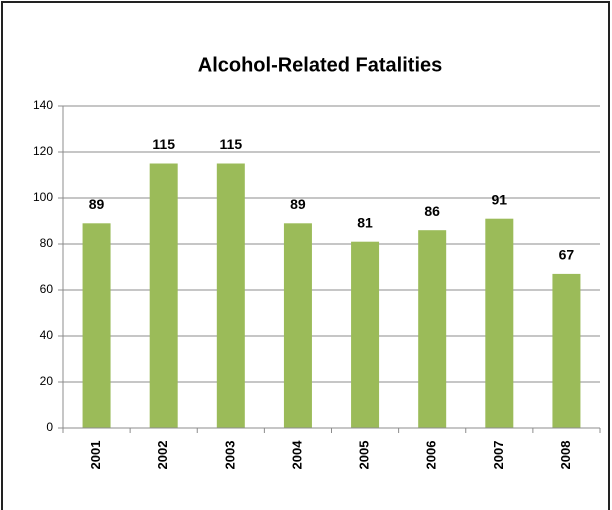 This screenshot has width=612, height=510. What do you see at coordinates (47, 243) in the screenshot?
I see `y-tick-label: 80` at bounding box center [47, 243].